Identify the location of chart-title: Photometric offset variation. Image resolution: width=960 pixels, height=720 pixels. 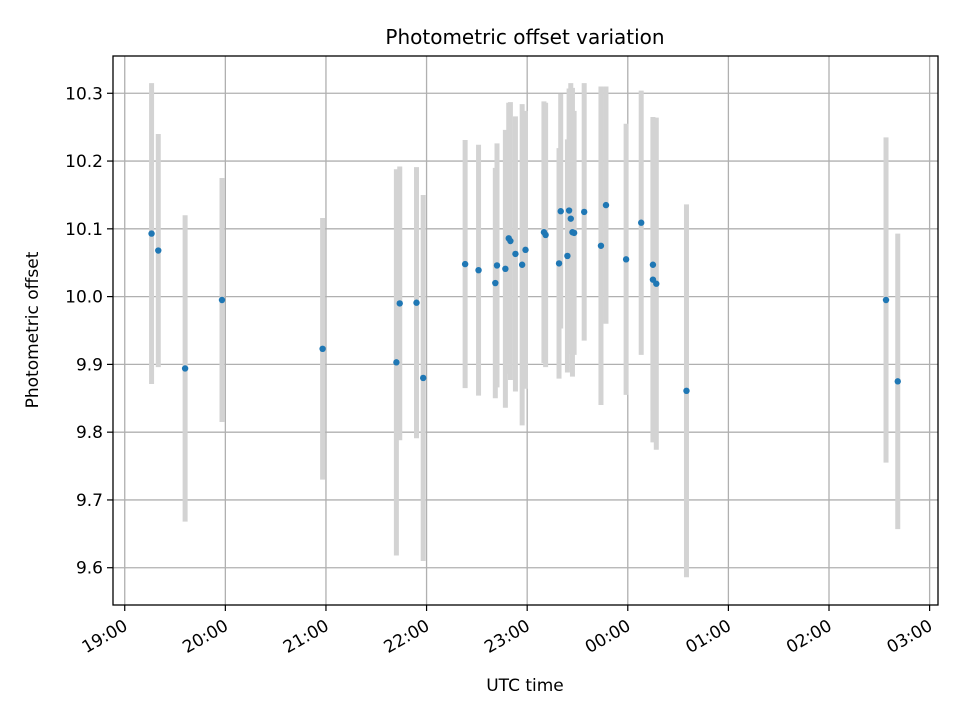
(524, 37).